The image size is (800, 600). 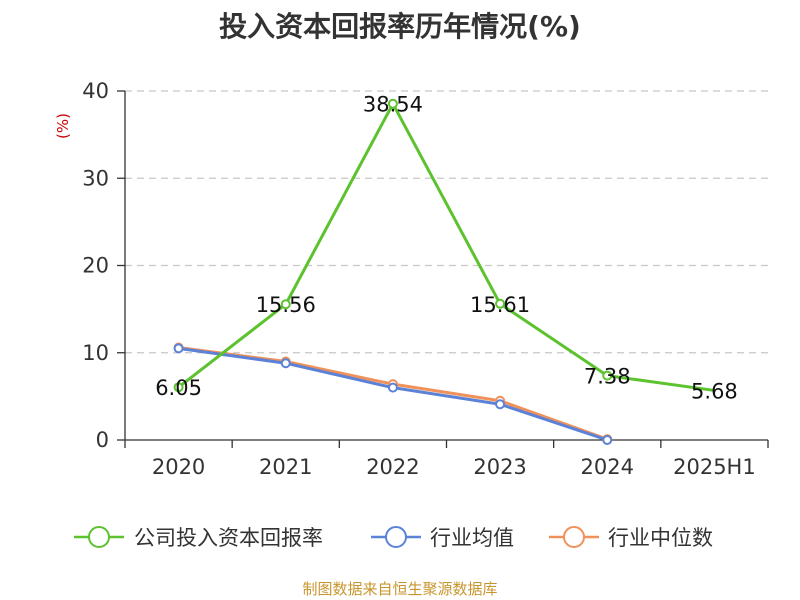 I want to click on x-tick-label: 2022, so click(x=392, y=467).